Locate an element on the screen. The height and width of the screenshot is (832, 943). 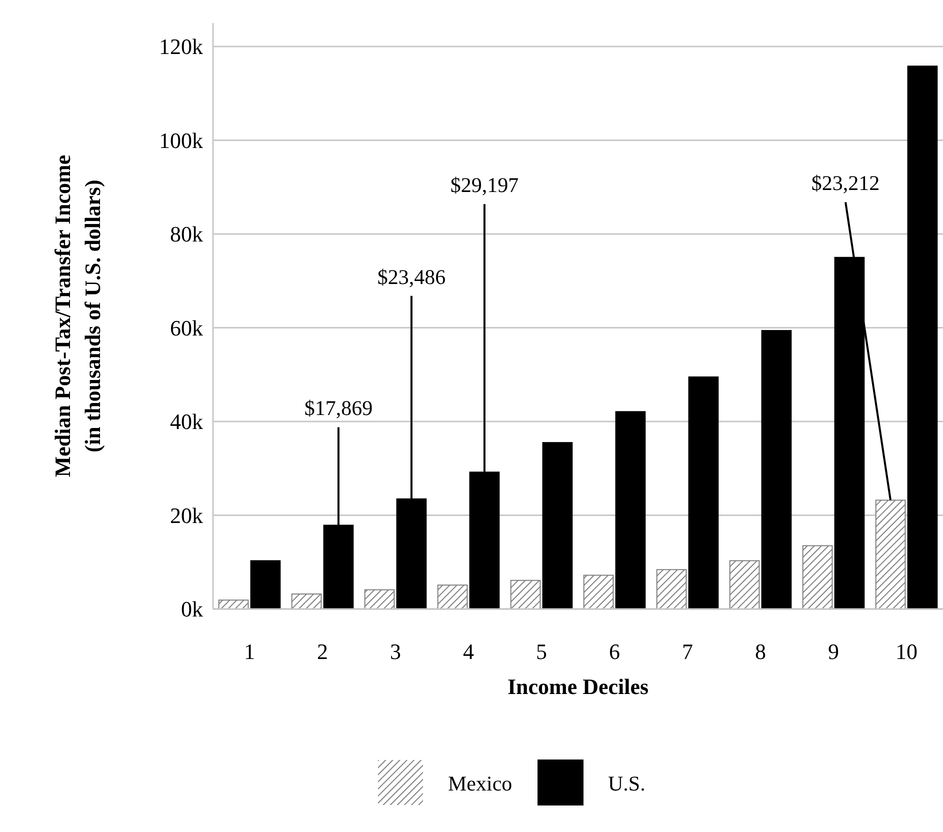
legend-label: U.S. is located at coordinates (627, 783).